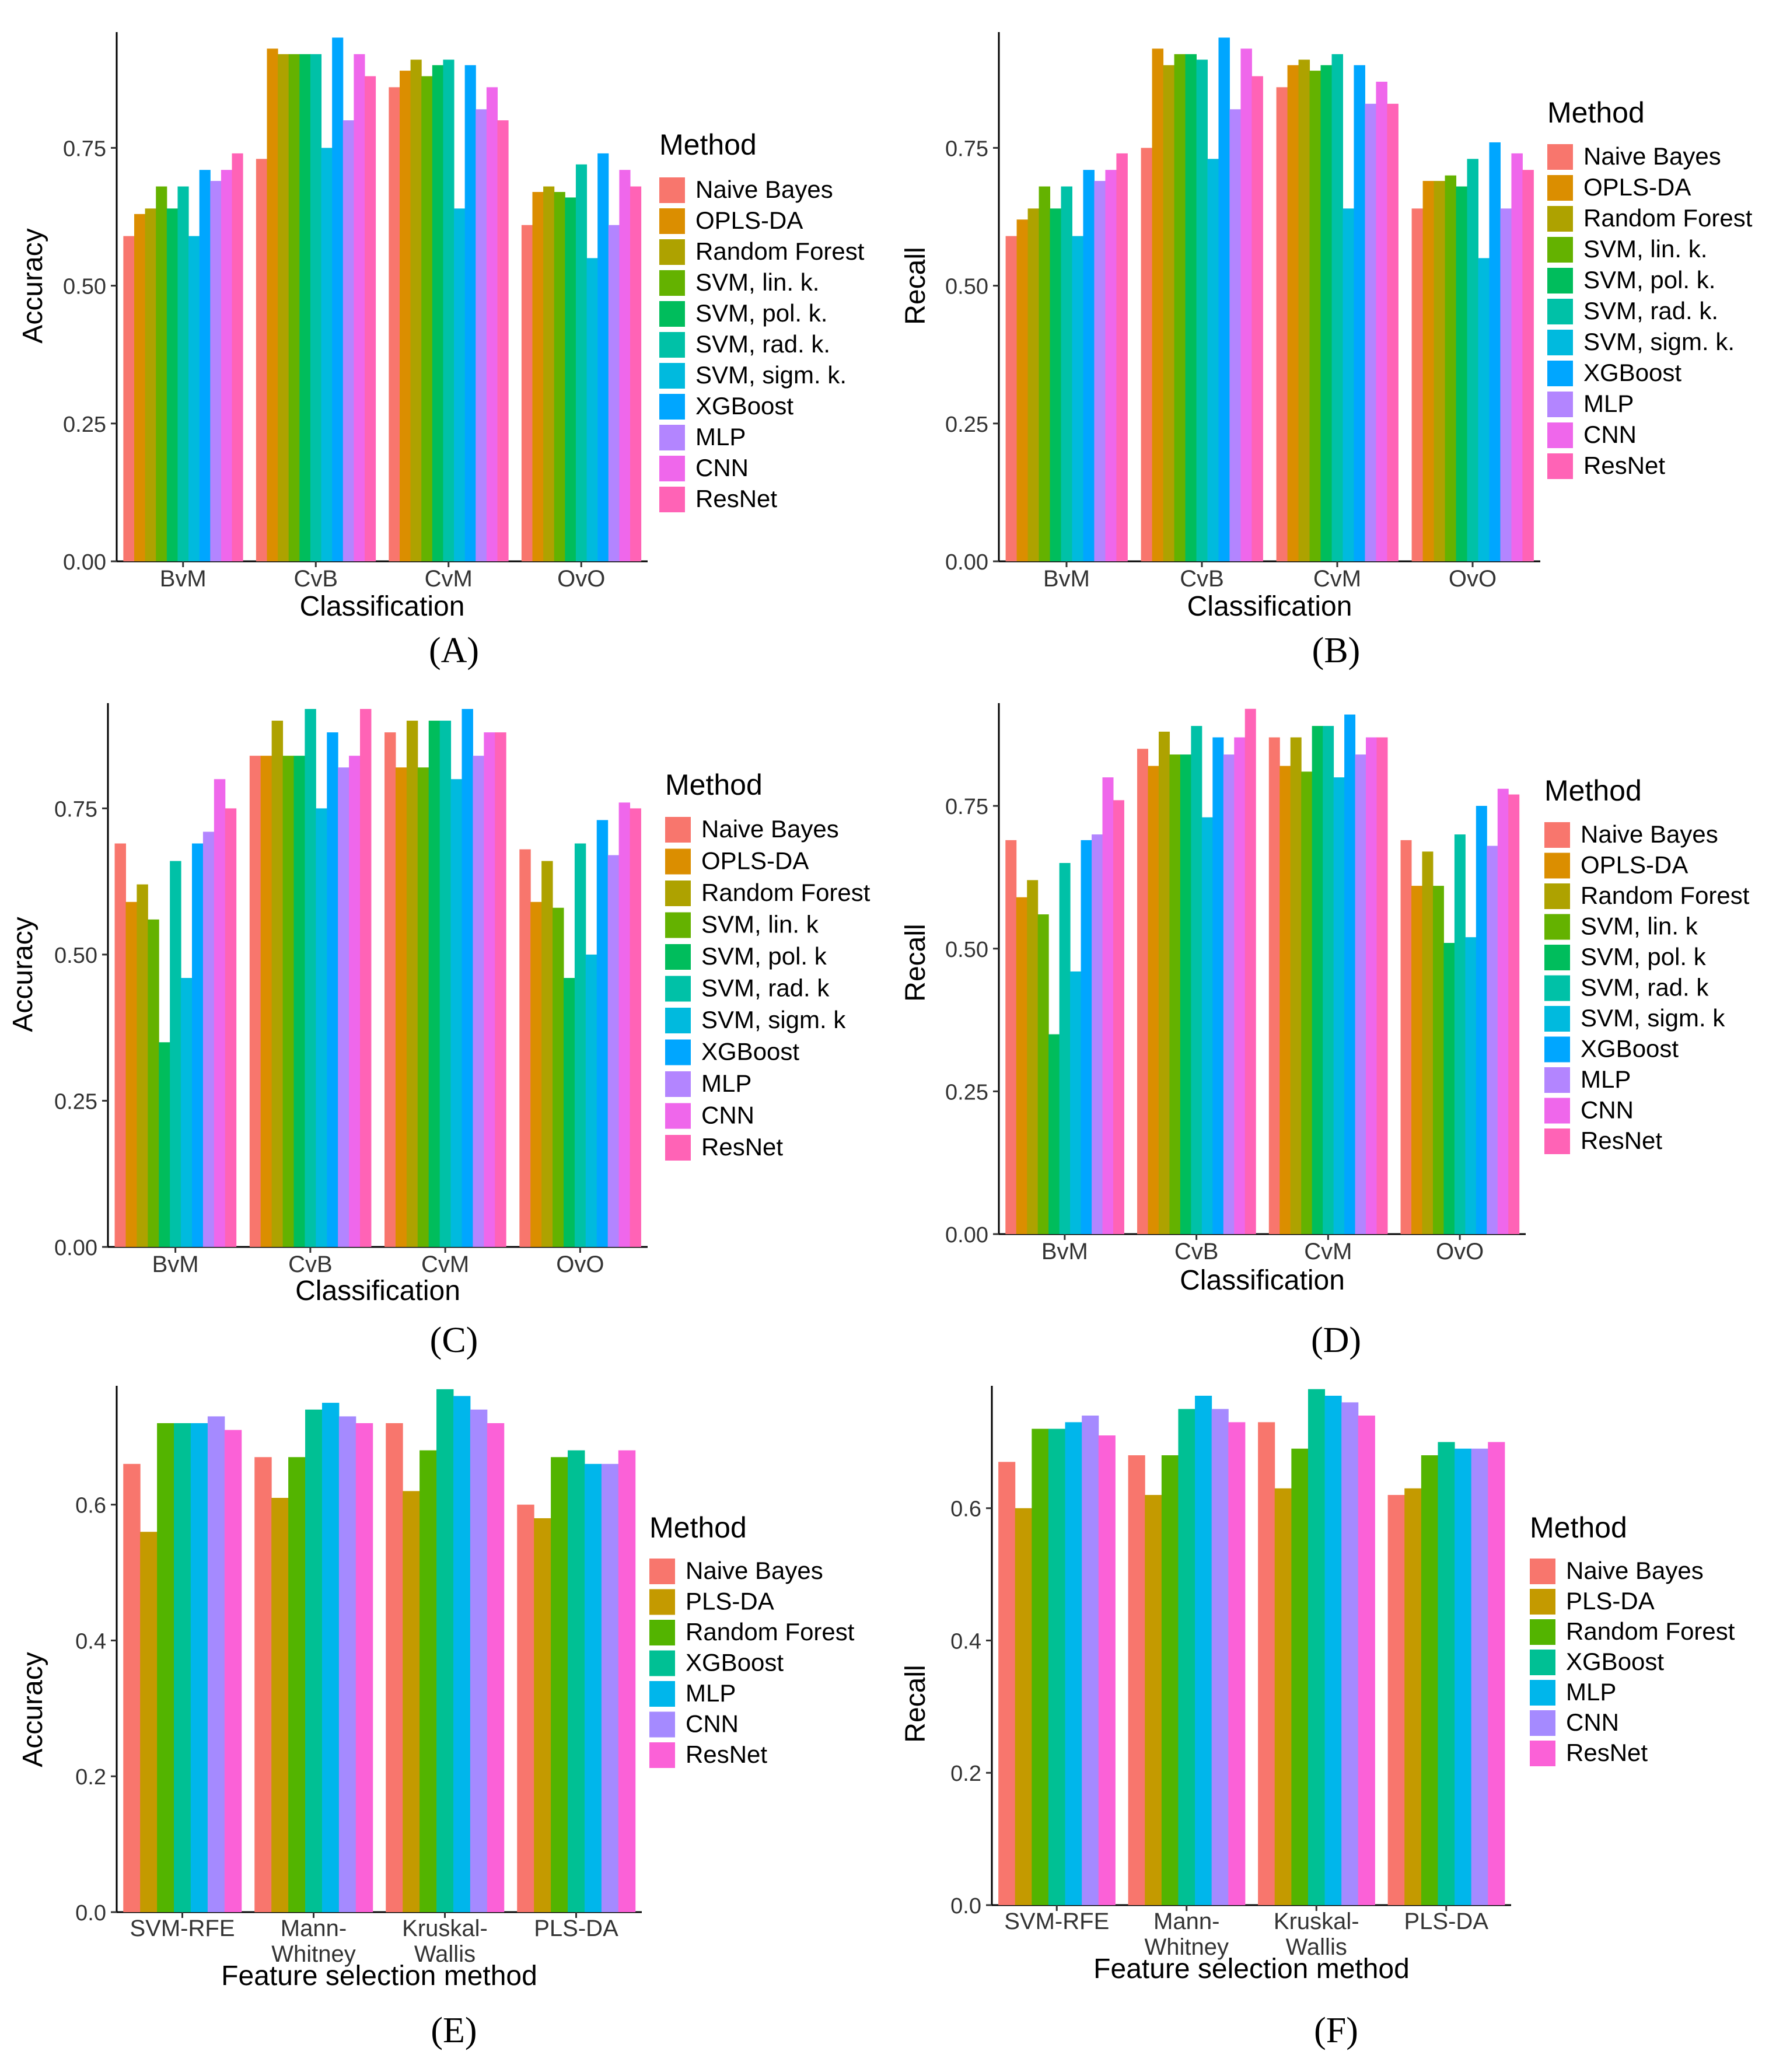  What do you see at coordinates (90, 1777) in the screenshot?
I see `y-tick-label: 0.2` at bounding box center [90, 1777].